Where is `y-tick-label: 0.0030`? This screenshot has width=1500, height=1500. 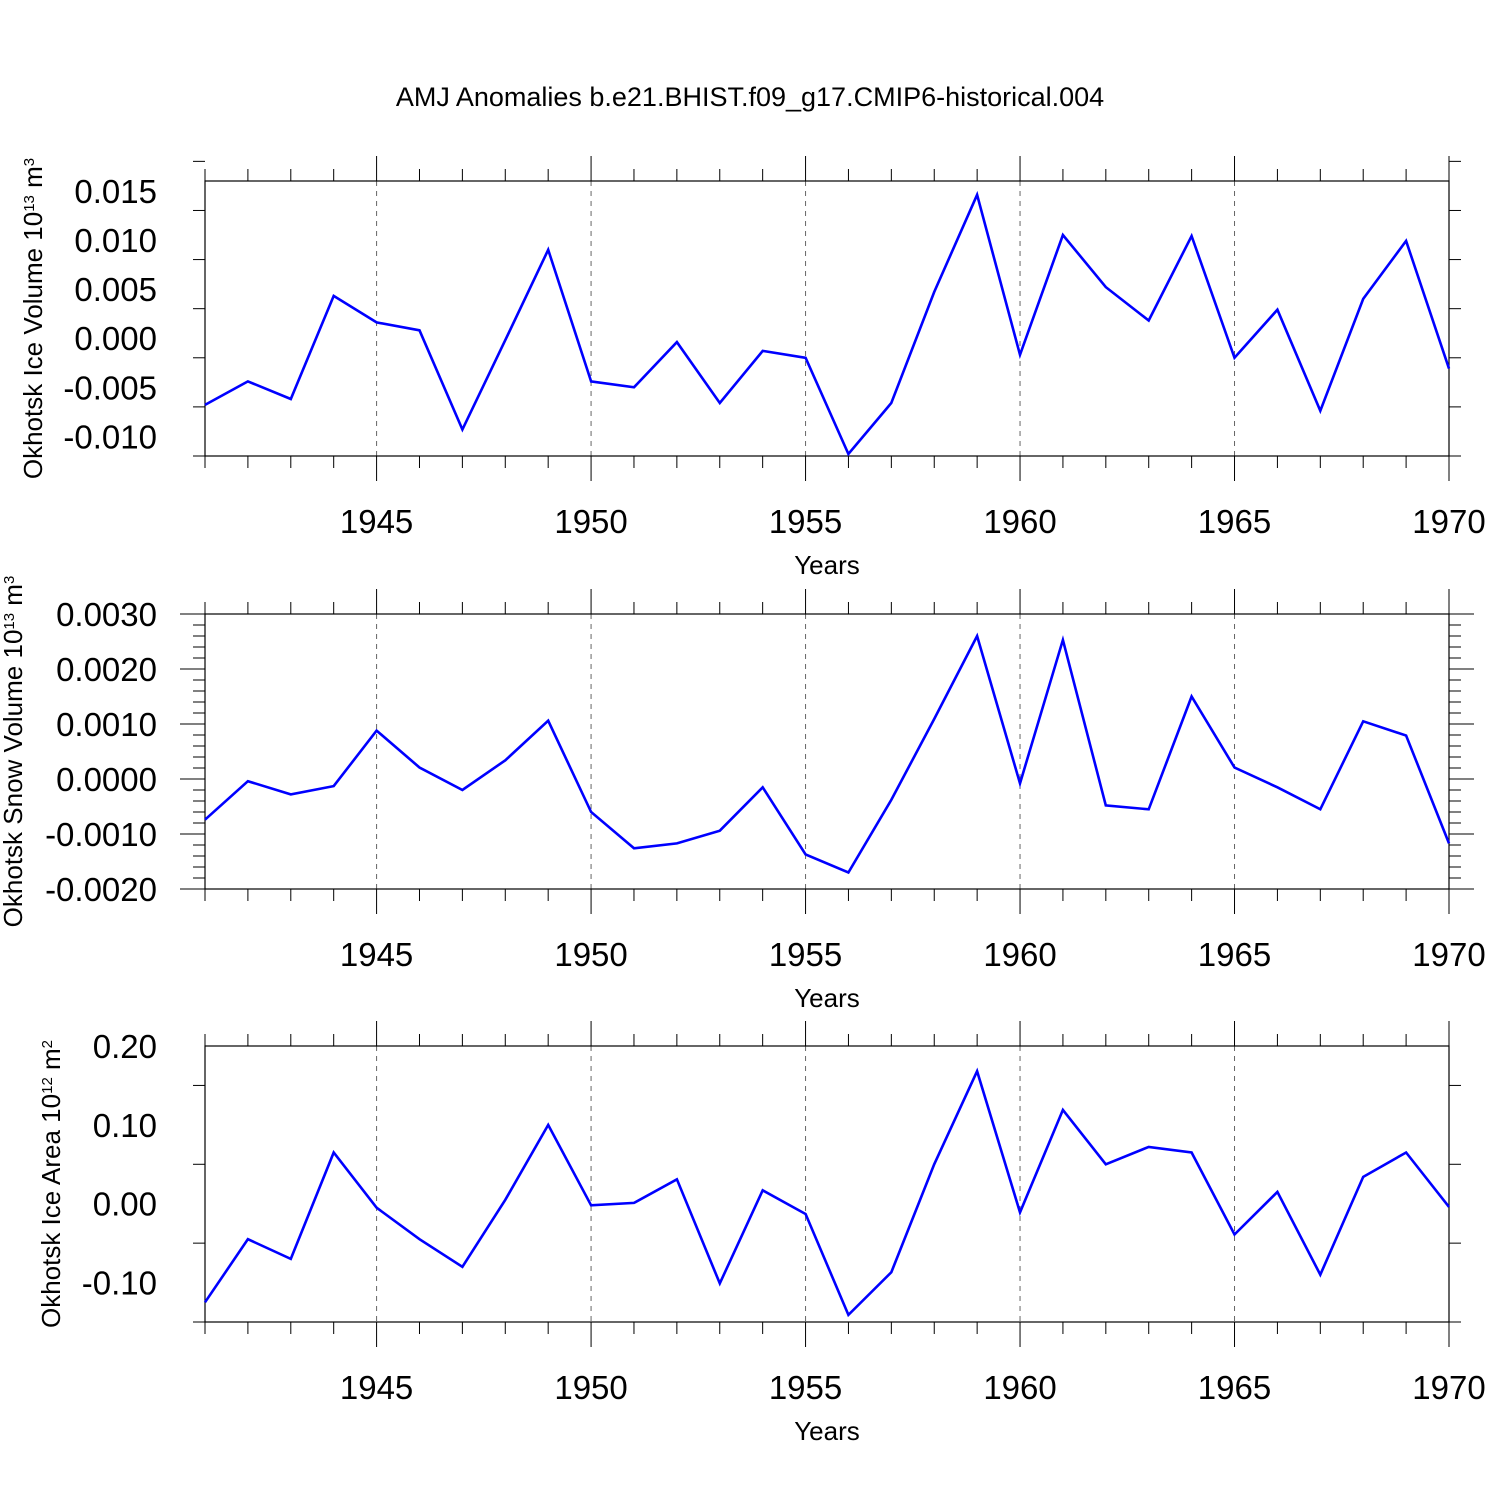 y-tick-label: 0.0030 is located at coordinates (106, 614).